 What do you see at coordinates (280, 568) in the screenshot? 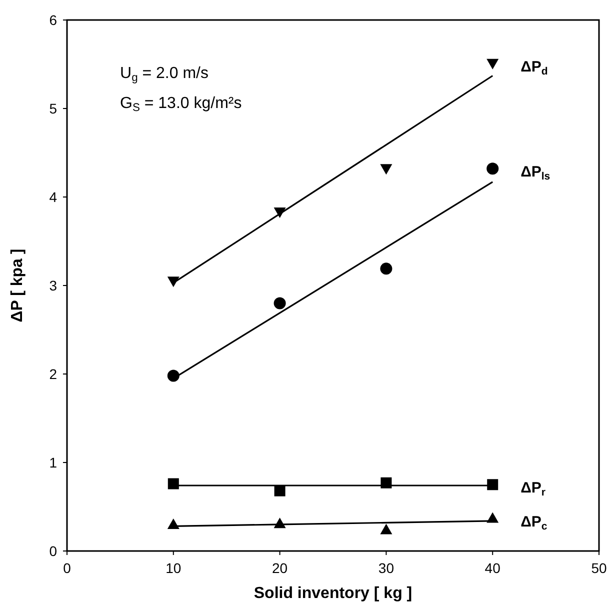
I see `x-tick-label: 20` at bounding box center [280, 568].